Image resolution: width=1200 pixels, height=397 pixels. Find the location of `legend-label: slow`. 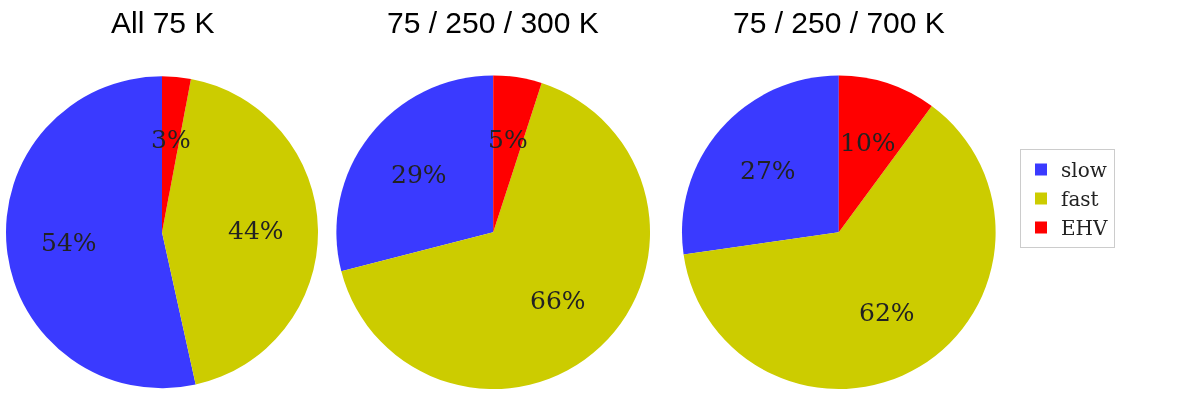

legend-label: slow is located at coordinates (1084, 170).